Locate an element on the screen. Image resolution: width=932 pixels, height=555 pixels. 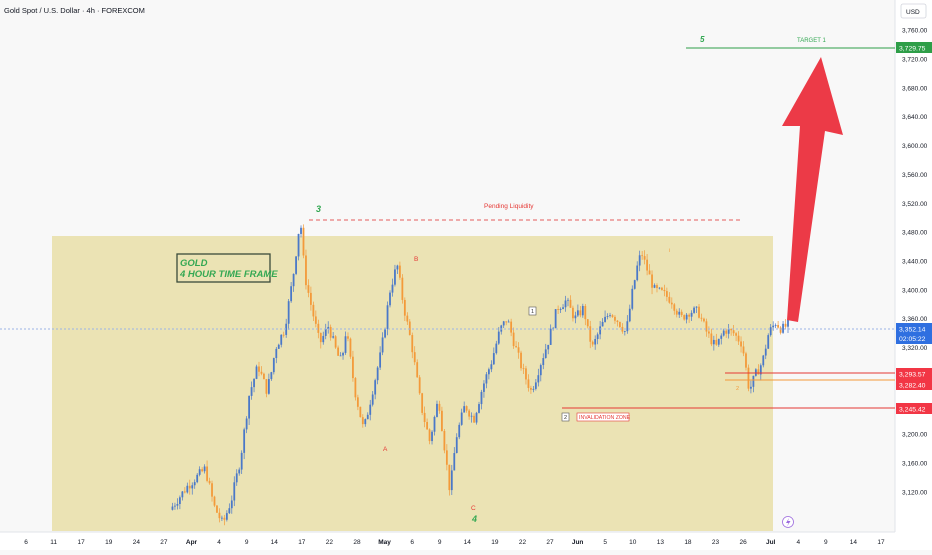
x-tick-label: 9 is located at coordinates (826, 542).